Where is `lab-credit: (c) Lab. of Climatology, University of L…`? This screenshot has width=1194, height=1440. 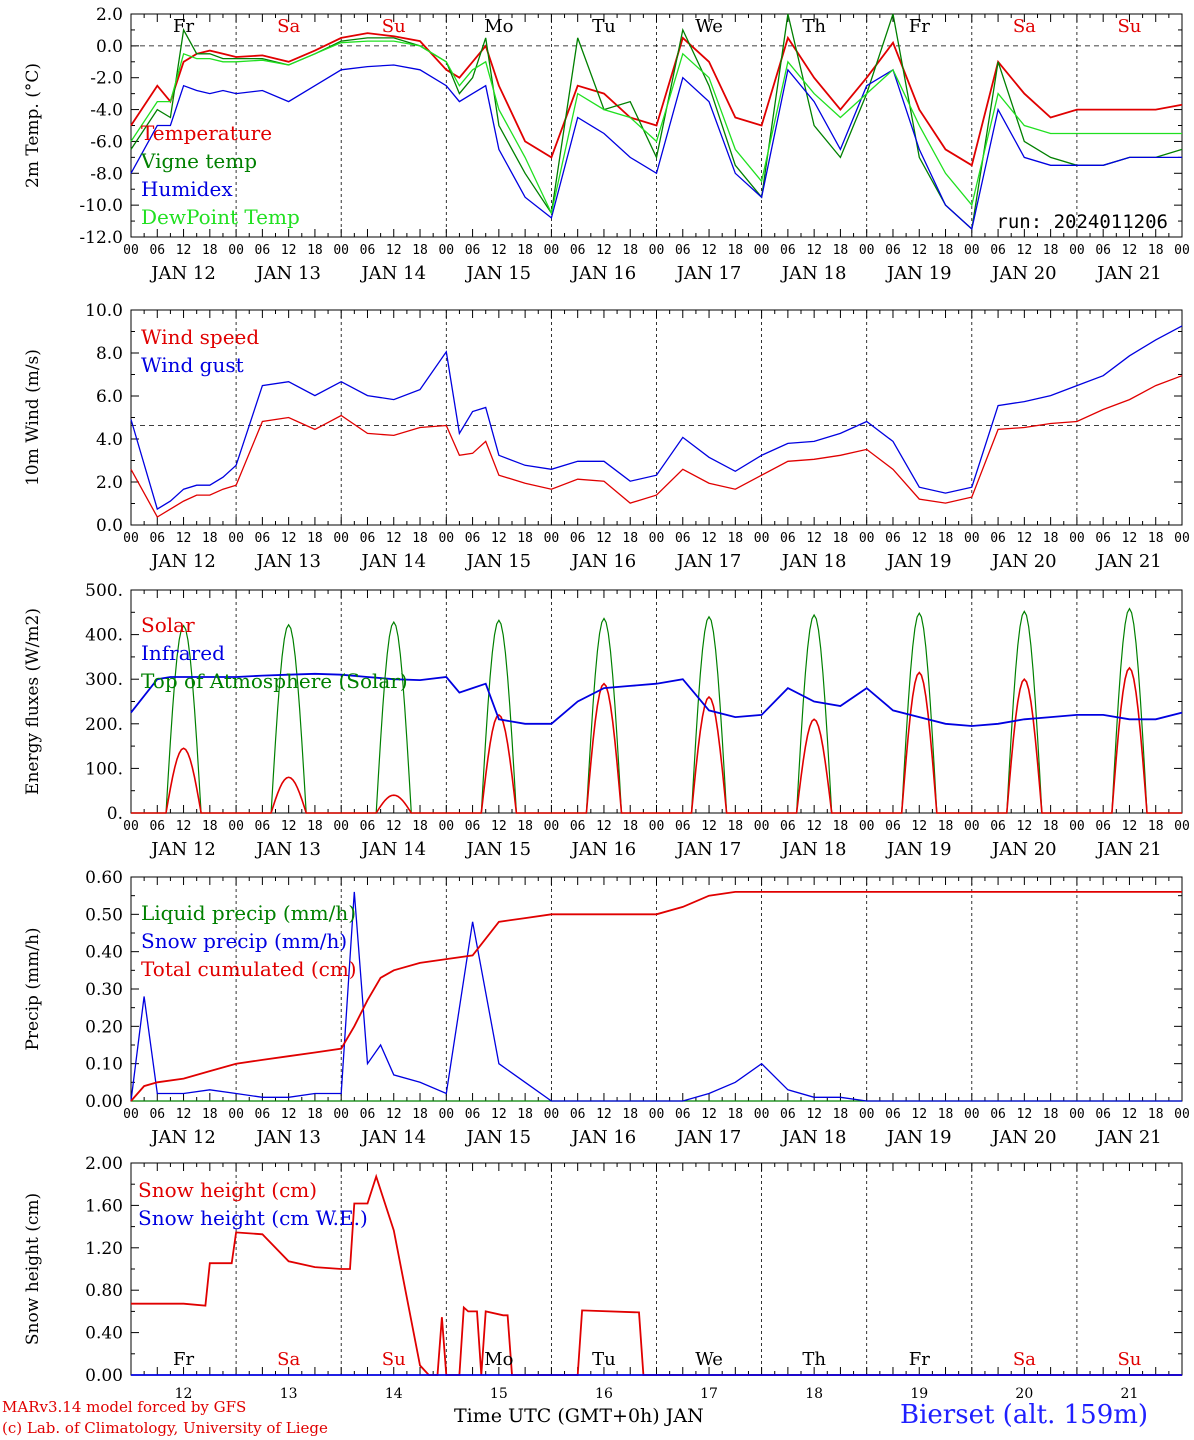 lab-credit: (c) Lab. of Climatology, University of L… is located at coordinates (165, 1428).